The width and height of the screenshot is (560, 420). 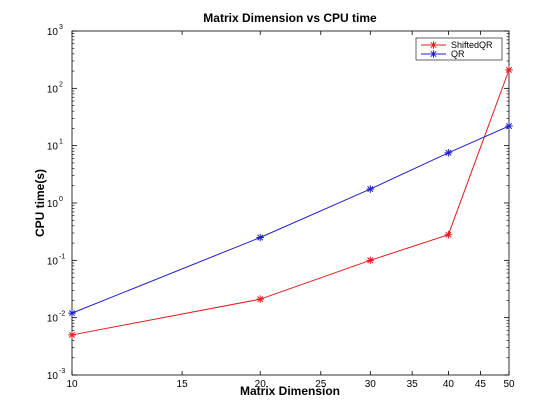 I want to click on x-tick-label: 25, so click(x=321, y=384).